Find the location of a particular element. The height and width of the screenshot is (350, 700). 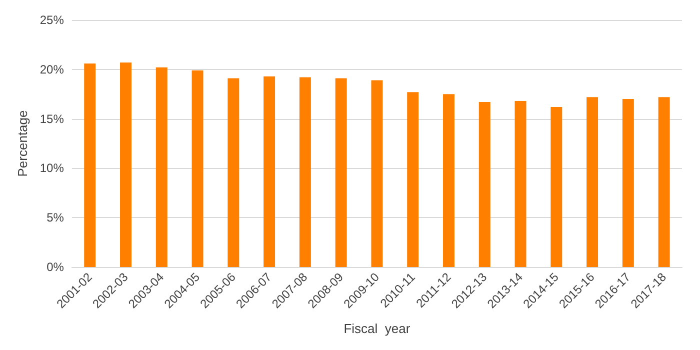

y-tick-label: 25% is located at coordinates (52, 20).